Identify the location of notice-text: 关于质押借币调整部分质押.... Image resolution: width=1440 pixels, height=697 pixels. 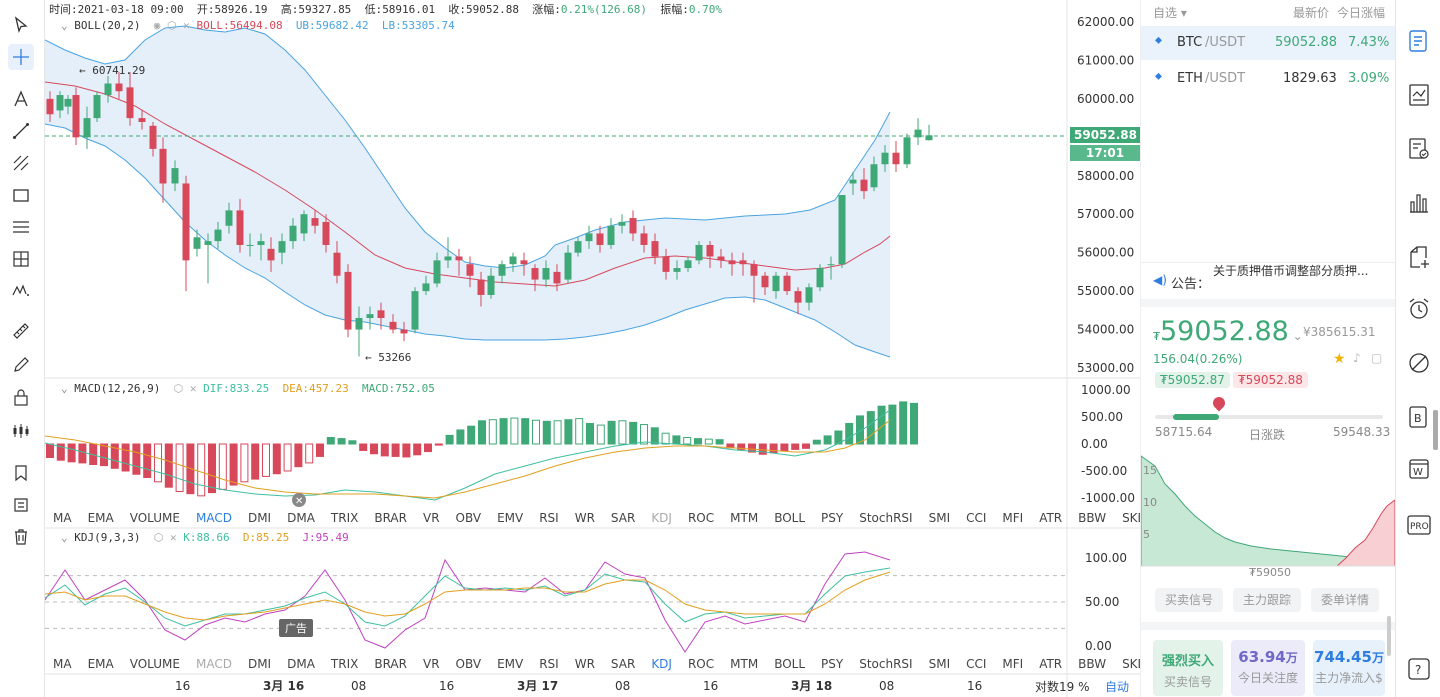
(1291, 271).